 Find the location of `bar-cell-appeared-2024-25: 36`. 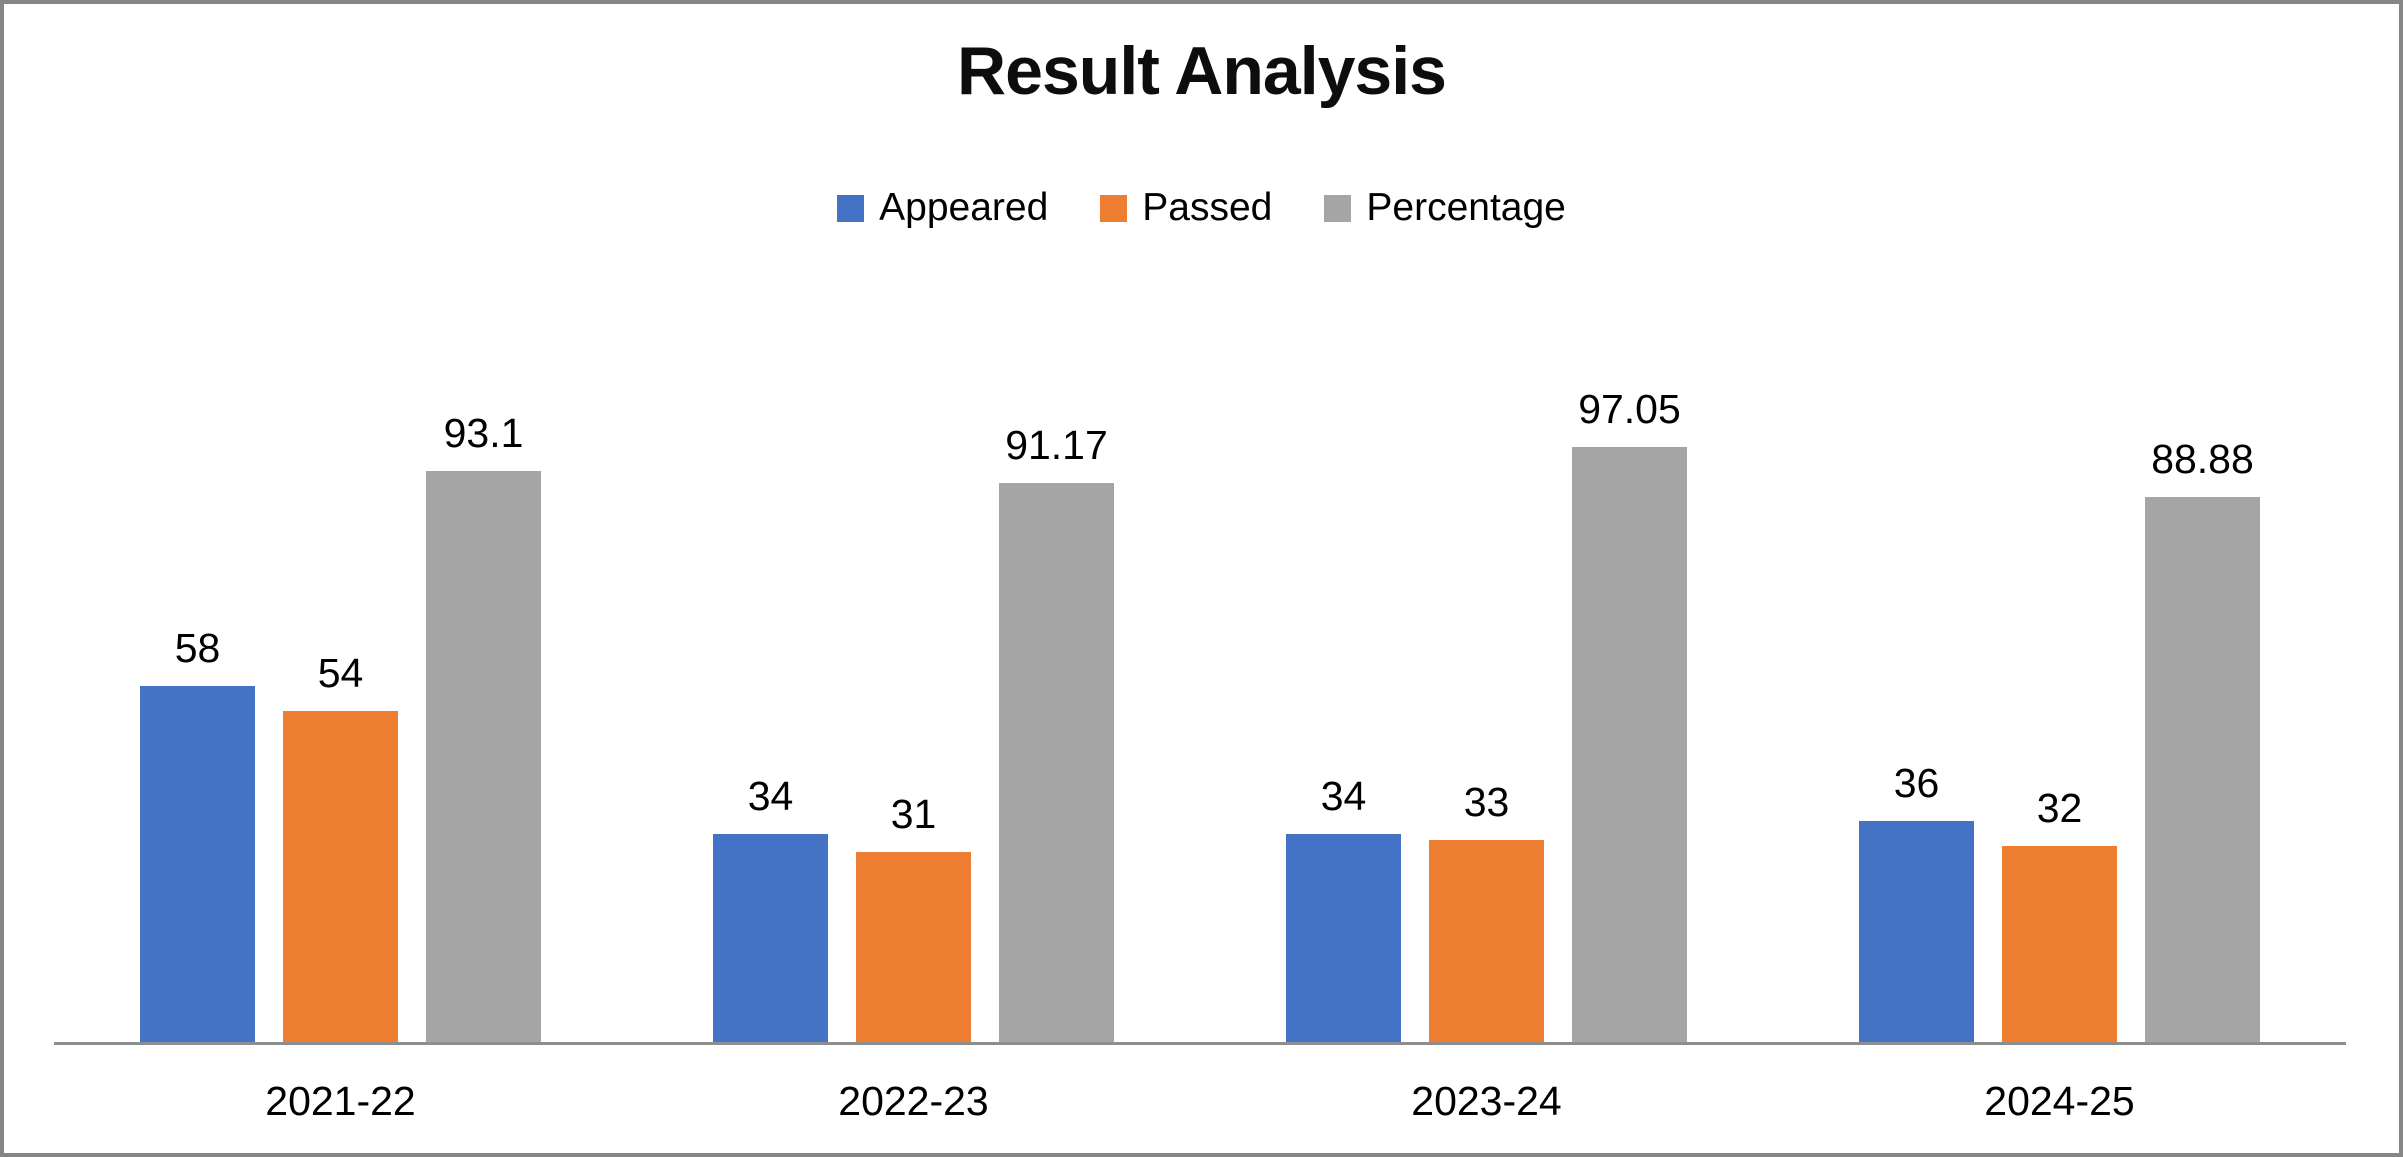

bar-cell-appeared-2024-25: 36 is located at coordinates (1916, 901).